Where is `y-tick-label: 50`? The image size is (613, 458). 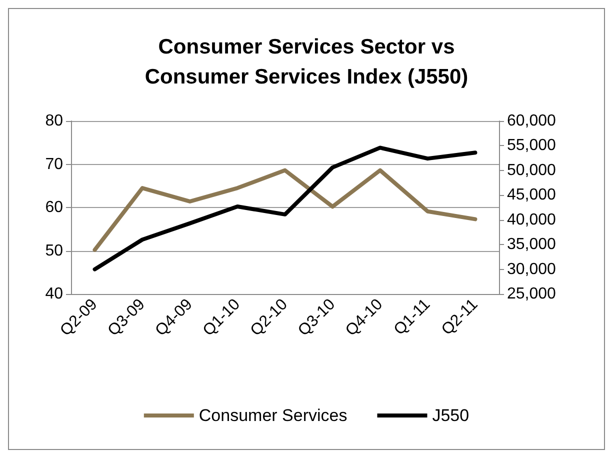
y-tick-label: 50 is located at coordinates (54, 251).